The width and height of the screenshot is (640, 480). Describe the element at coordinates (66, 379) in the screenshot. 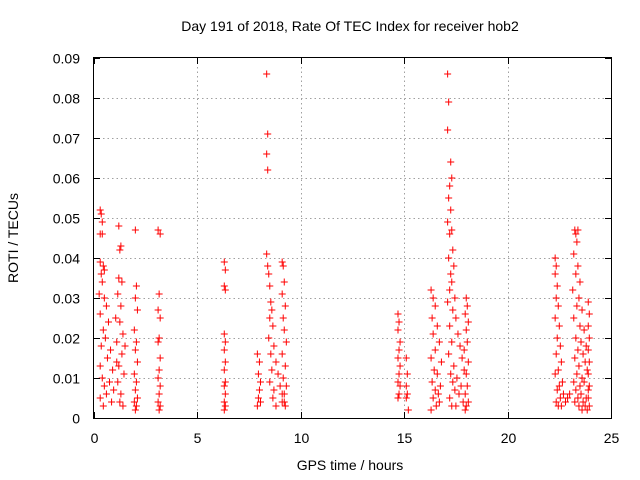

I see `y-tick-label: 0.01` at that location.